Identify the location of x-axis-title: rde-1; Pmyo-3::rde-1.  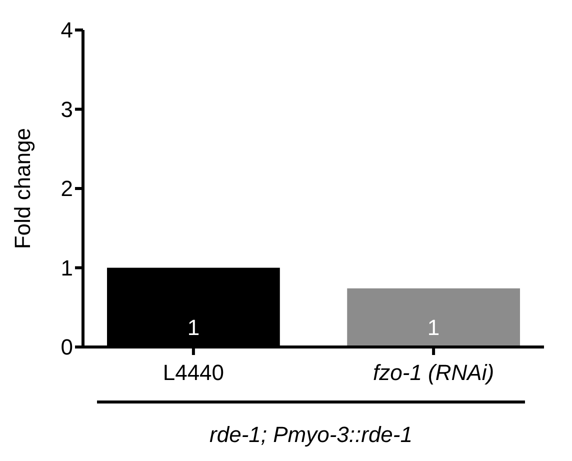
(311, 434).